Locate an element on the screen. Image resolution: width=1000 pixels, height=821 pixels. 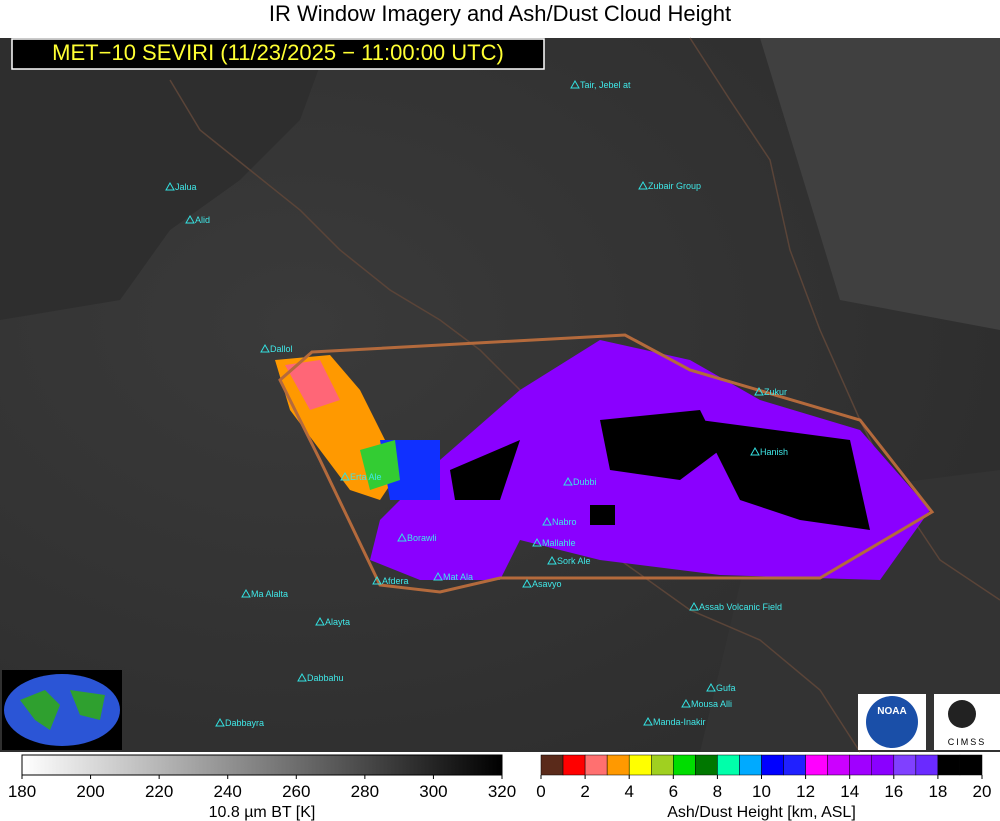
colorbar-tick-label: 4 is located at coordinates (628, 791).